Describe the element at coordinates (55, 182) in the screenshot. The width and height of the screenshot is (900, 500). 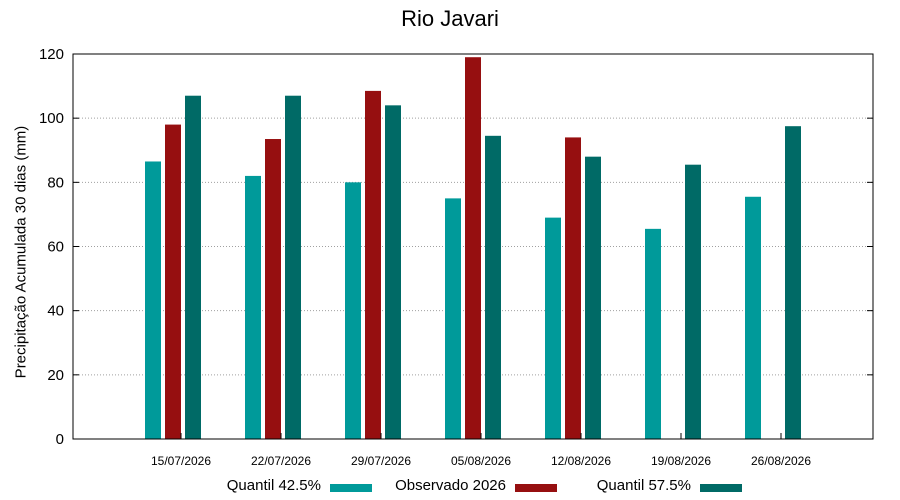
I see `y-tick-label: 80` at that location.